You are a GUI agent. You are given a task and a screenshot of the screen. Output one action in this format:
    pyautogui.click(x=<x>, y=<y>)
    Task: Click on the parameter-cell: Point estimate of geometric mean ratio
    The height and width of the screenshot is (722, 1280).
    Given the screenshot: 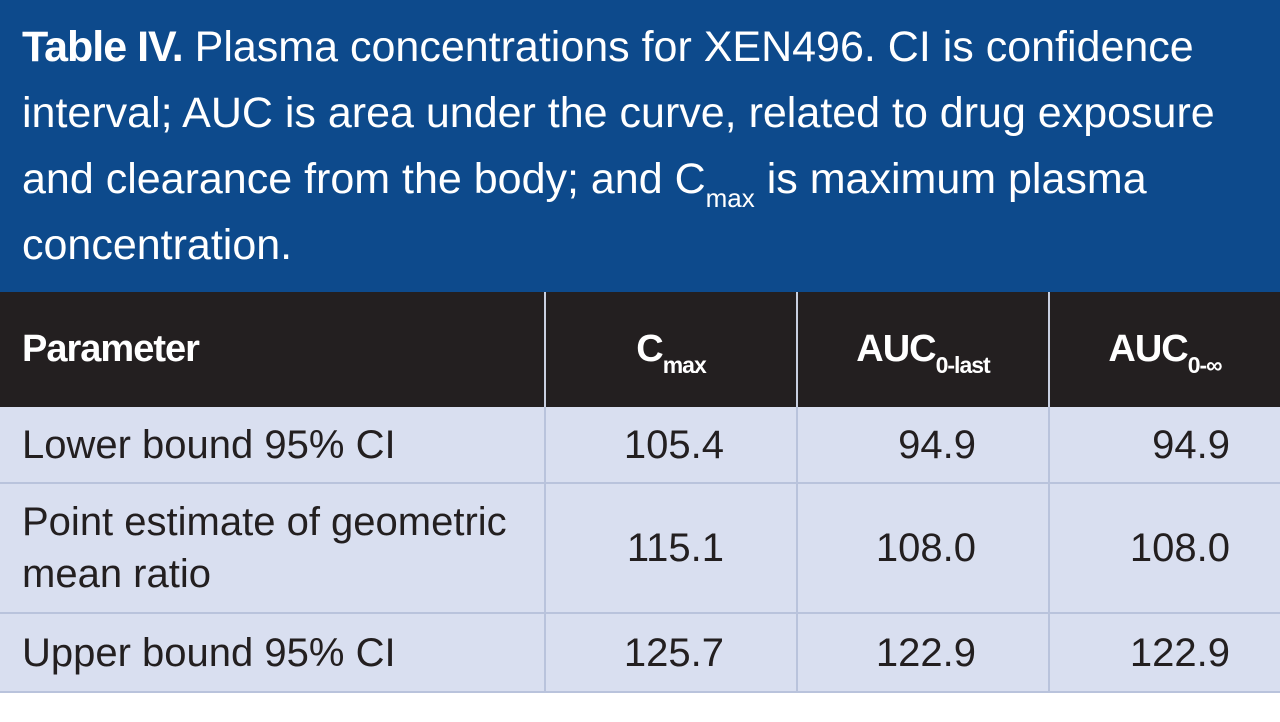 What is the action you would take?
    pyautogui.click(x=272, y=548)
    